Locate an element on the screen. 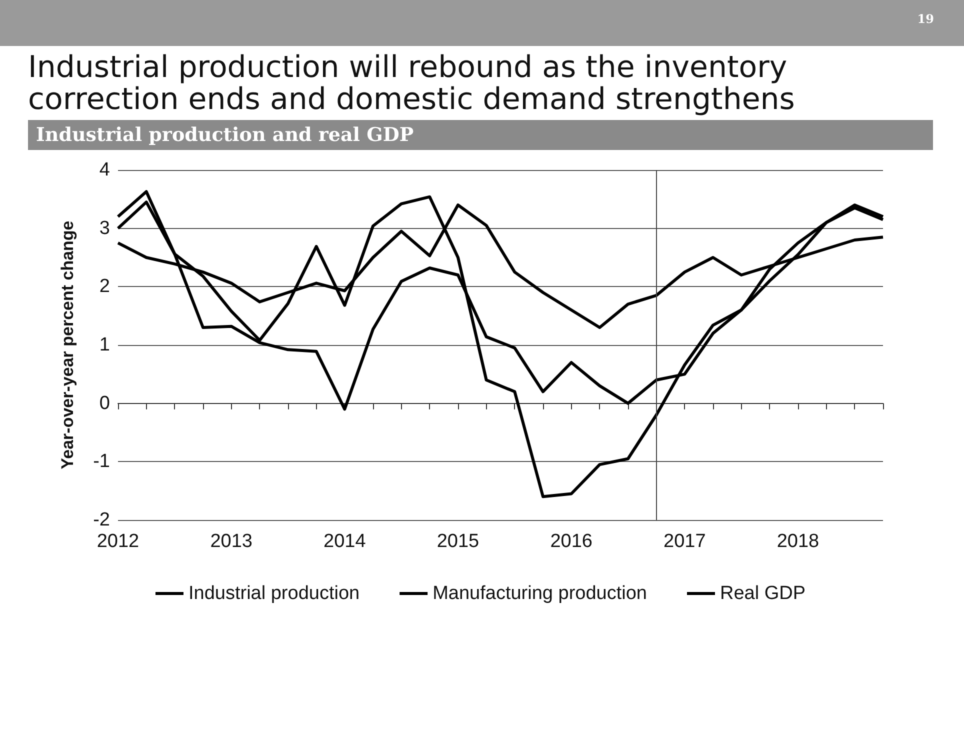 This screenshot has height=734, width=964. legend-label: Manufacturing production is located at coordinates (540, 593).